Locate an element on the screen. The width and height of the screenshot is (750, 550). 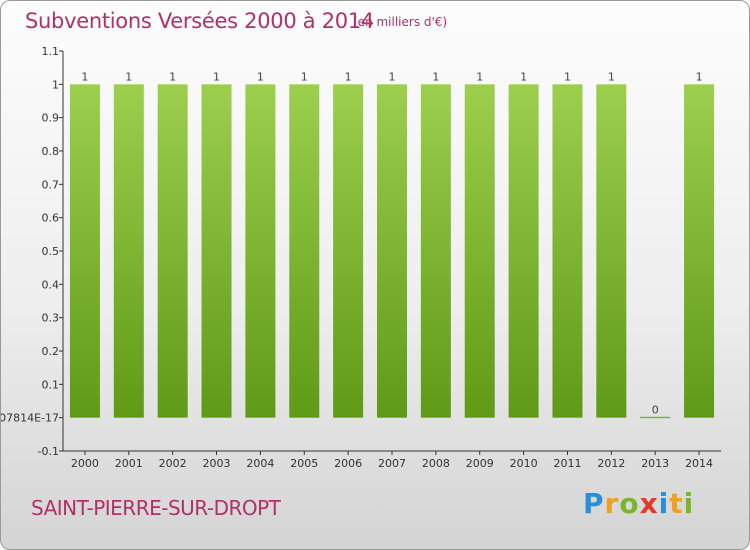
logo-letter: r is located at coordinates (612, 503).